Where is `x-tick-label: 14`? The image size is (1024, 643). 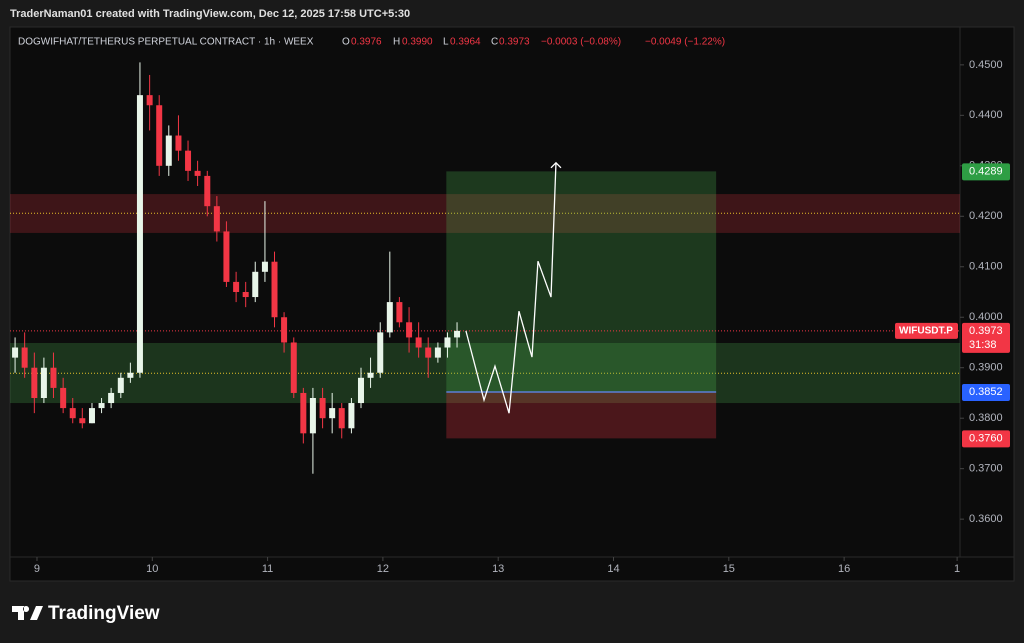 x-tick-label: 14 is located at coordinates (613, 569).